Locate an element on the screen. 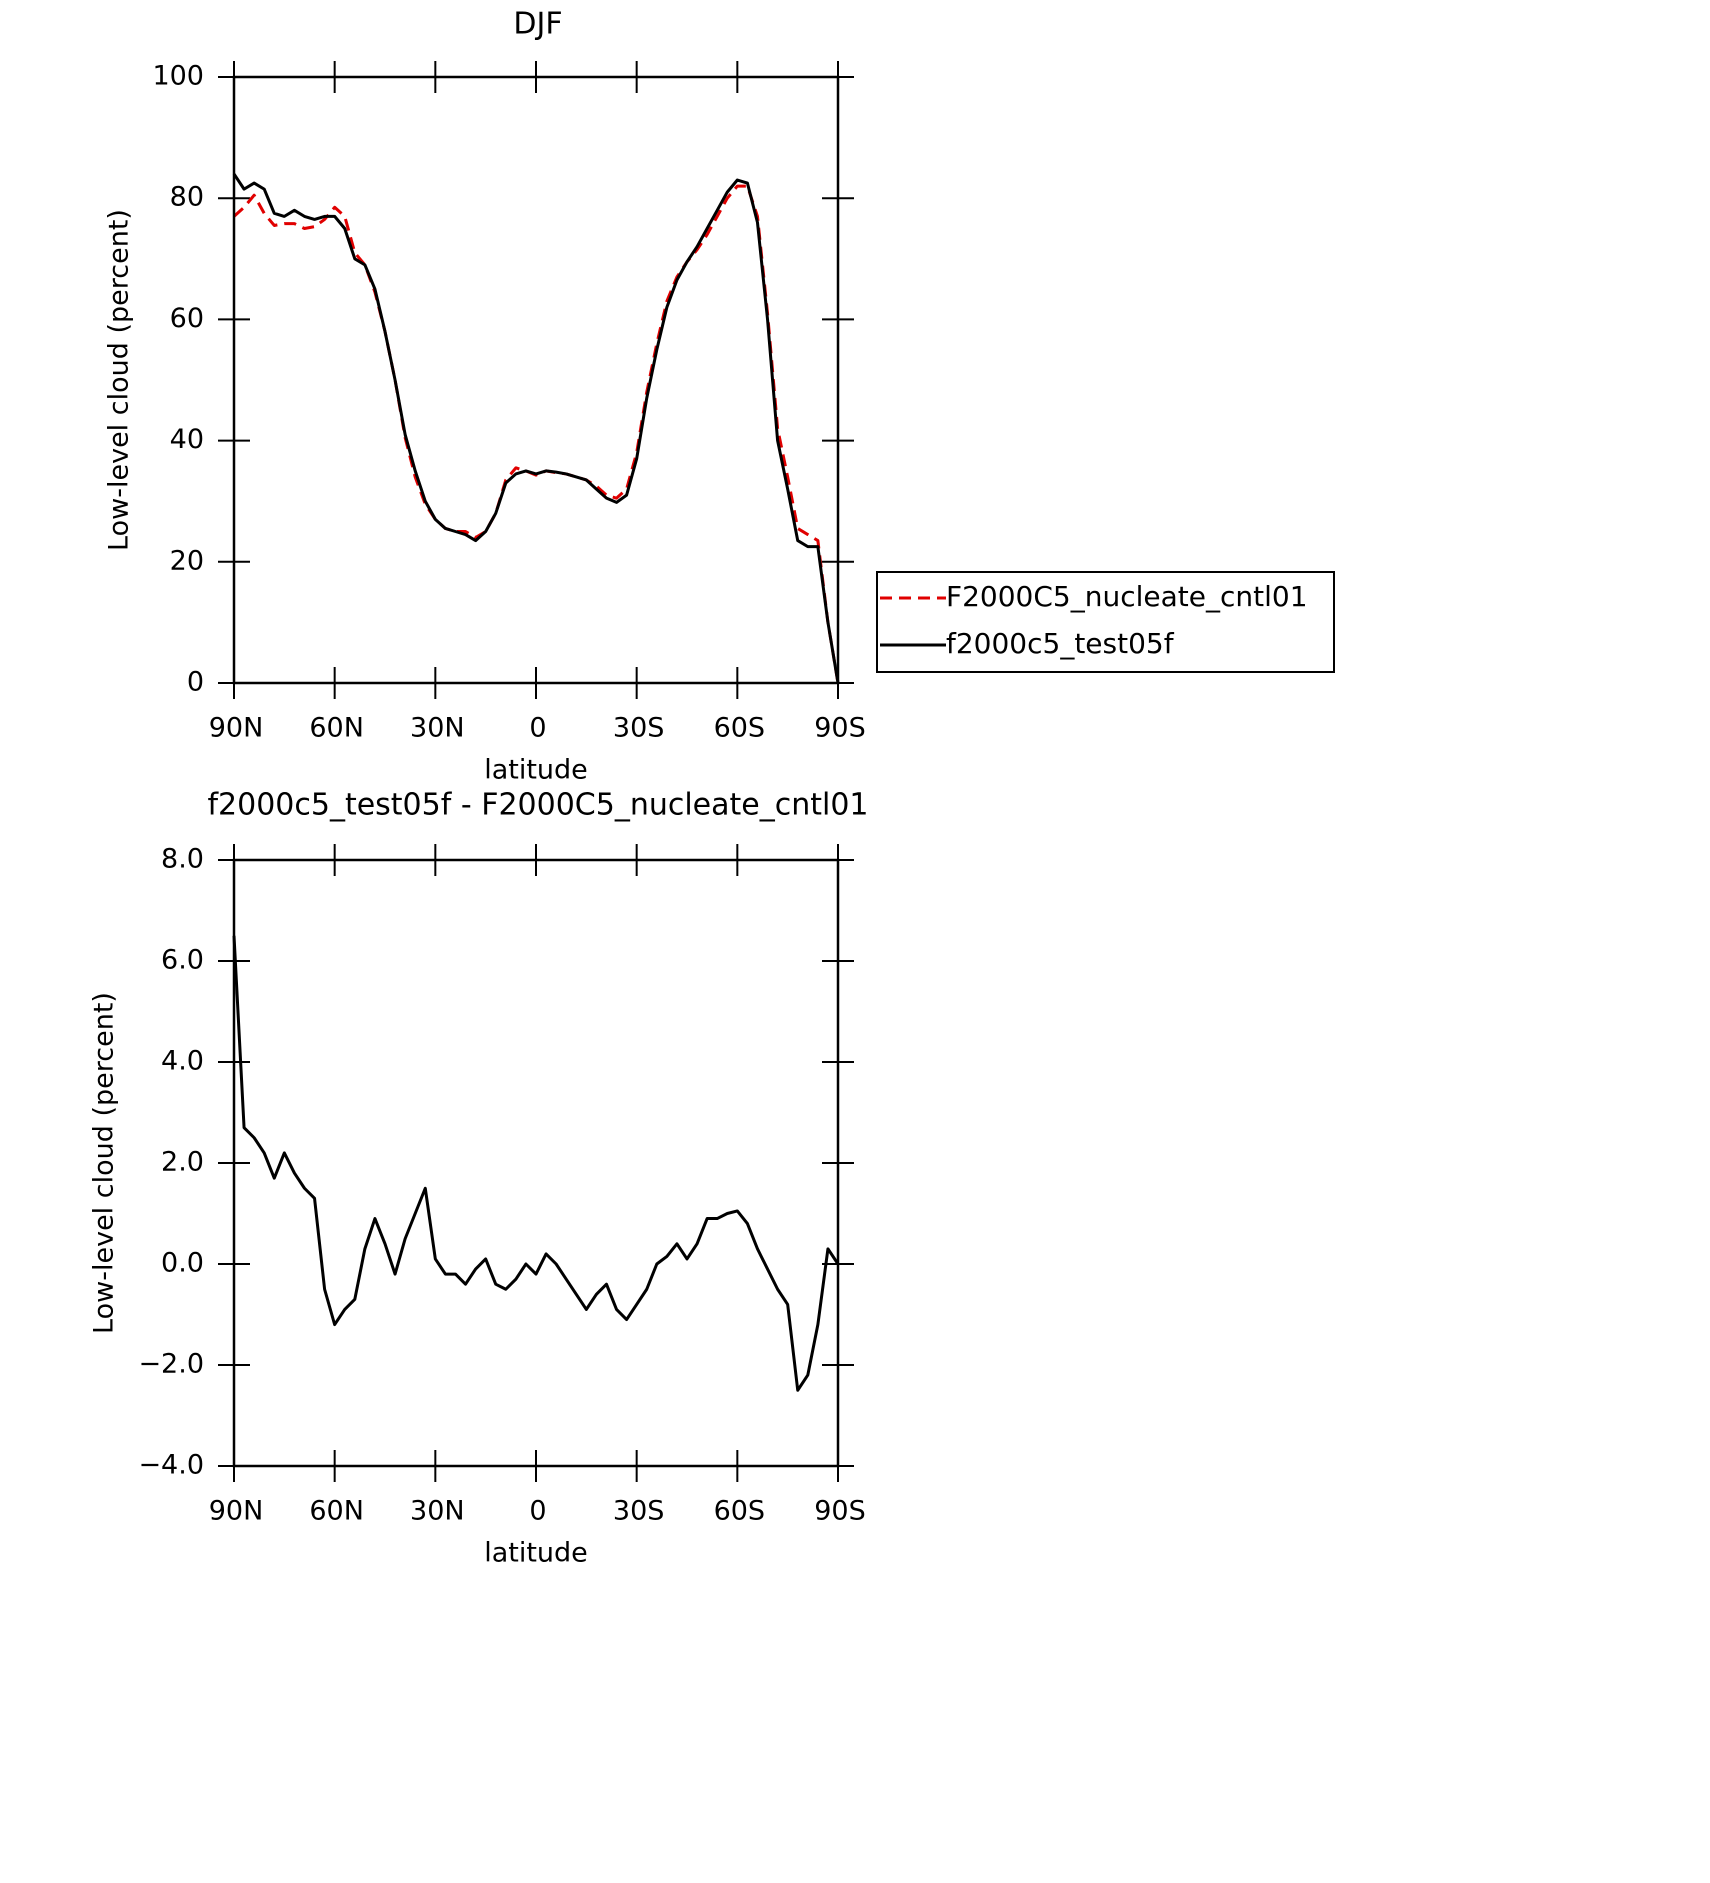 The height and width of the screenshot is (1883, 1710). legend-label: F2000C5_nucleate_cntl01 is located at coordinates (1127, 596).